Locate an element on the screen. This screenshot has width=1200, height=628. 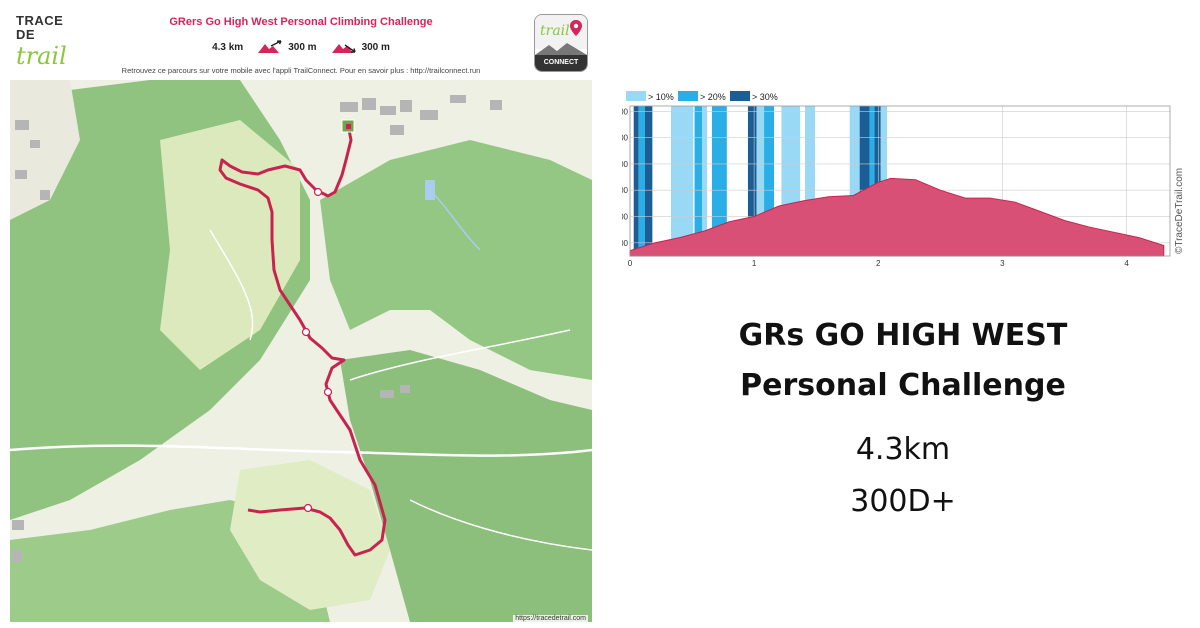
y-tick-labels: 200 300 400 500 600 700 is located at coordinates (622, 177).